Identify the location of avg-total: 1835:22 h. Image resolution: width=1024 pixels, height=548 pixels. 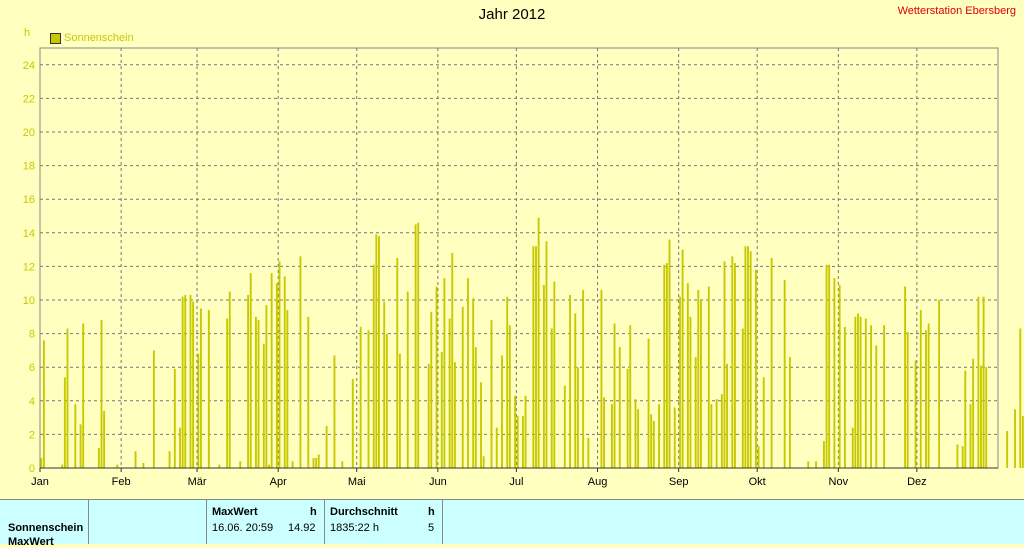
(354, 528).